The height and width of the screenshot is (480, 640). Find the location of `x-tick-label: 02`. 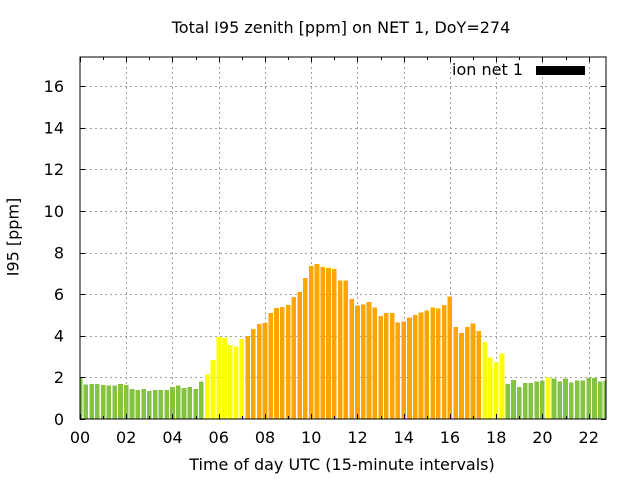

x-tick-label: 02 is located at coordinates (126, 437).